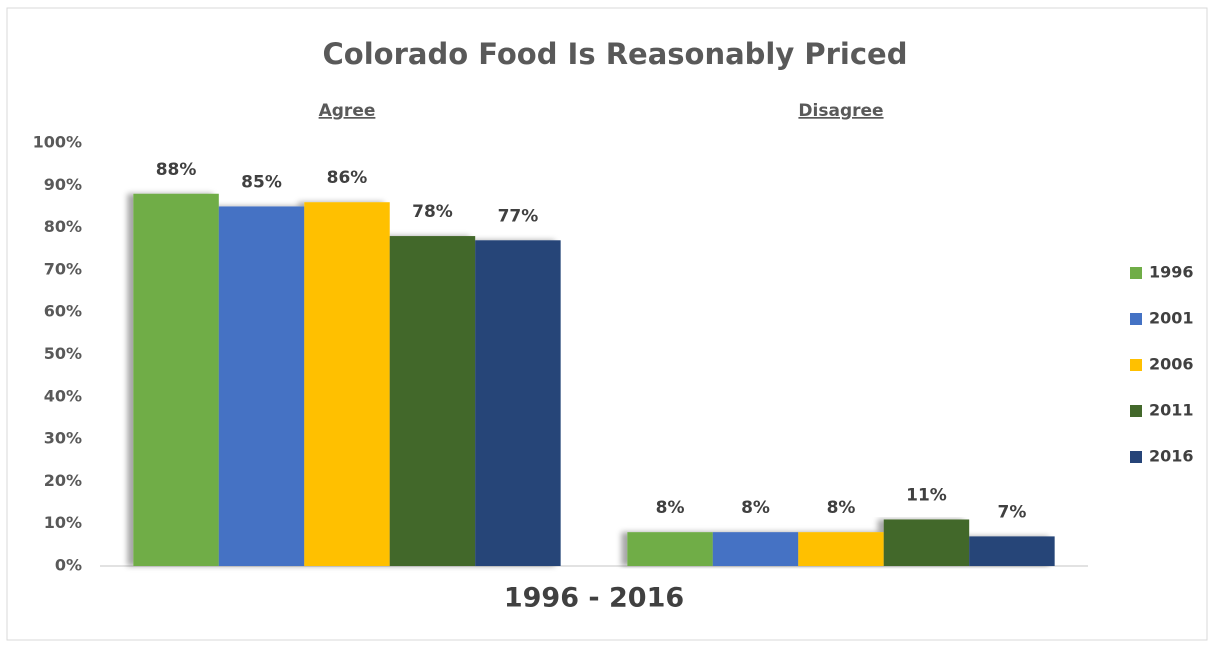 Image resolution: width=1215 pixels, height=646 pixels. Describe the element at coordinates (1171, 364) in the screenshot. I see `legend-label: 2006` at that location.